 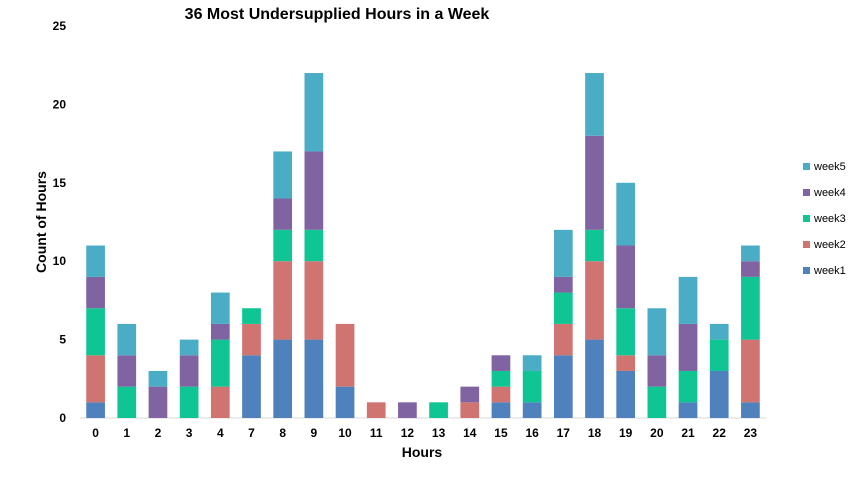 What do you see at coordinates (220, 433) in the screenshot?
I see `x-tick-label: 4` at bounding box center [220, 433].